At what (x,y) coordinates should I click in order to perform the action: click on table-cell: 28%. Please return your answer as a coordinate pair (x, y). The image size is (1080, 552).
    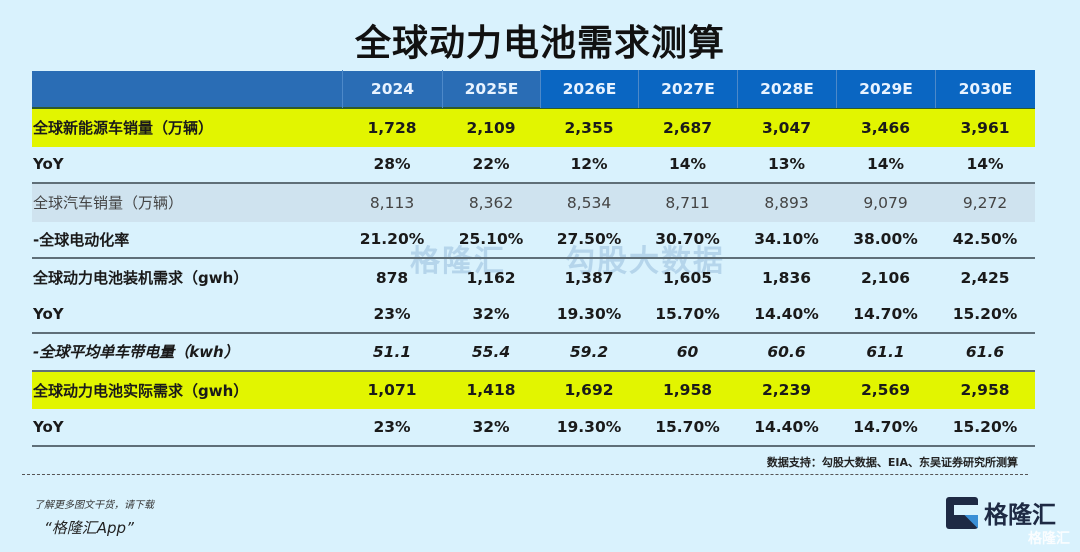
    Looking at the image, I should click on (392, 164).